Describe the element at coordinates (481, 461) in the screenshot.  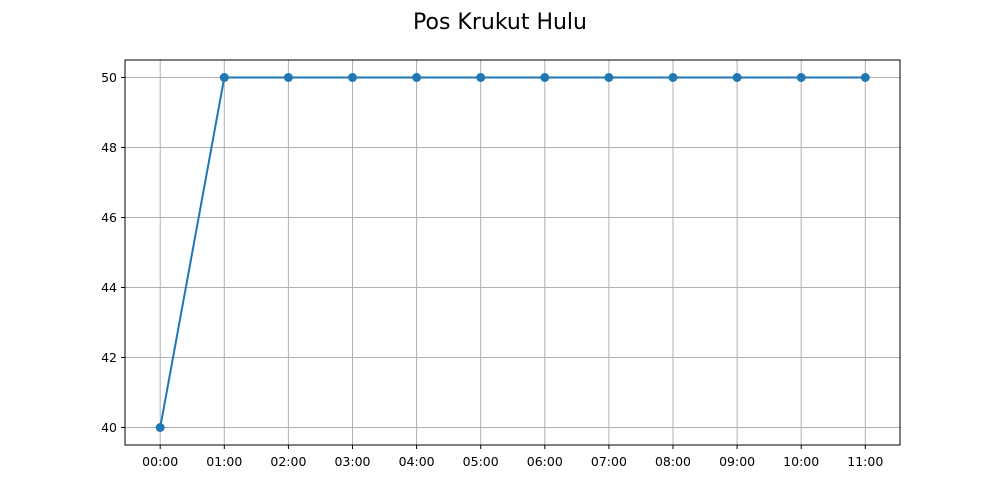
I see `x-tick-label: 05:00` at that location.